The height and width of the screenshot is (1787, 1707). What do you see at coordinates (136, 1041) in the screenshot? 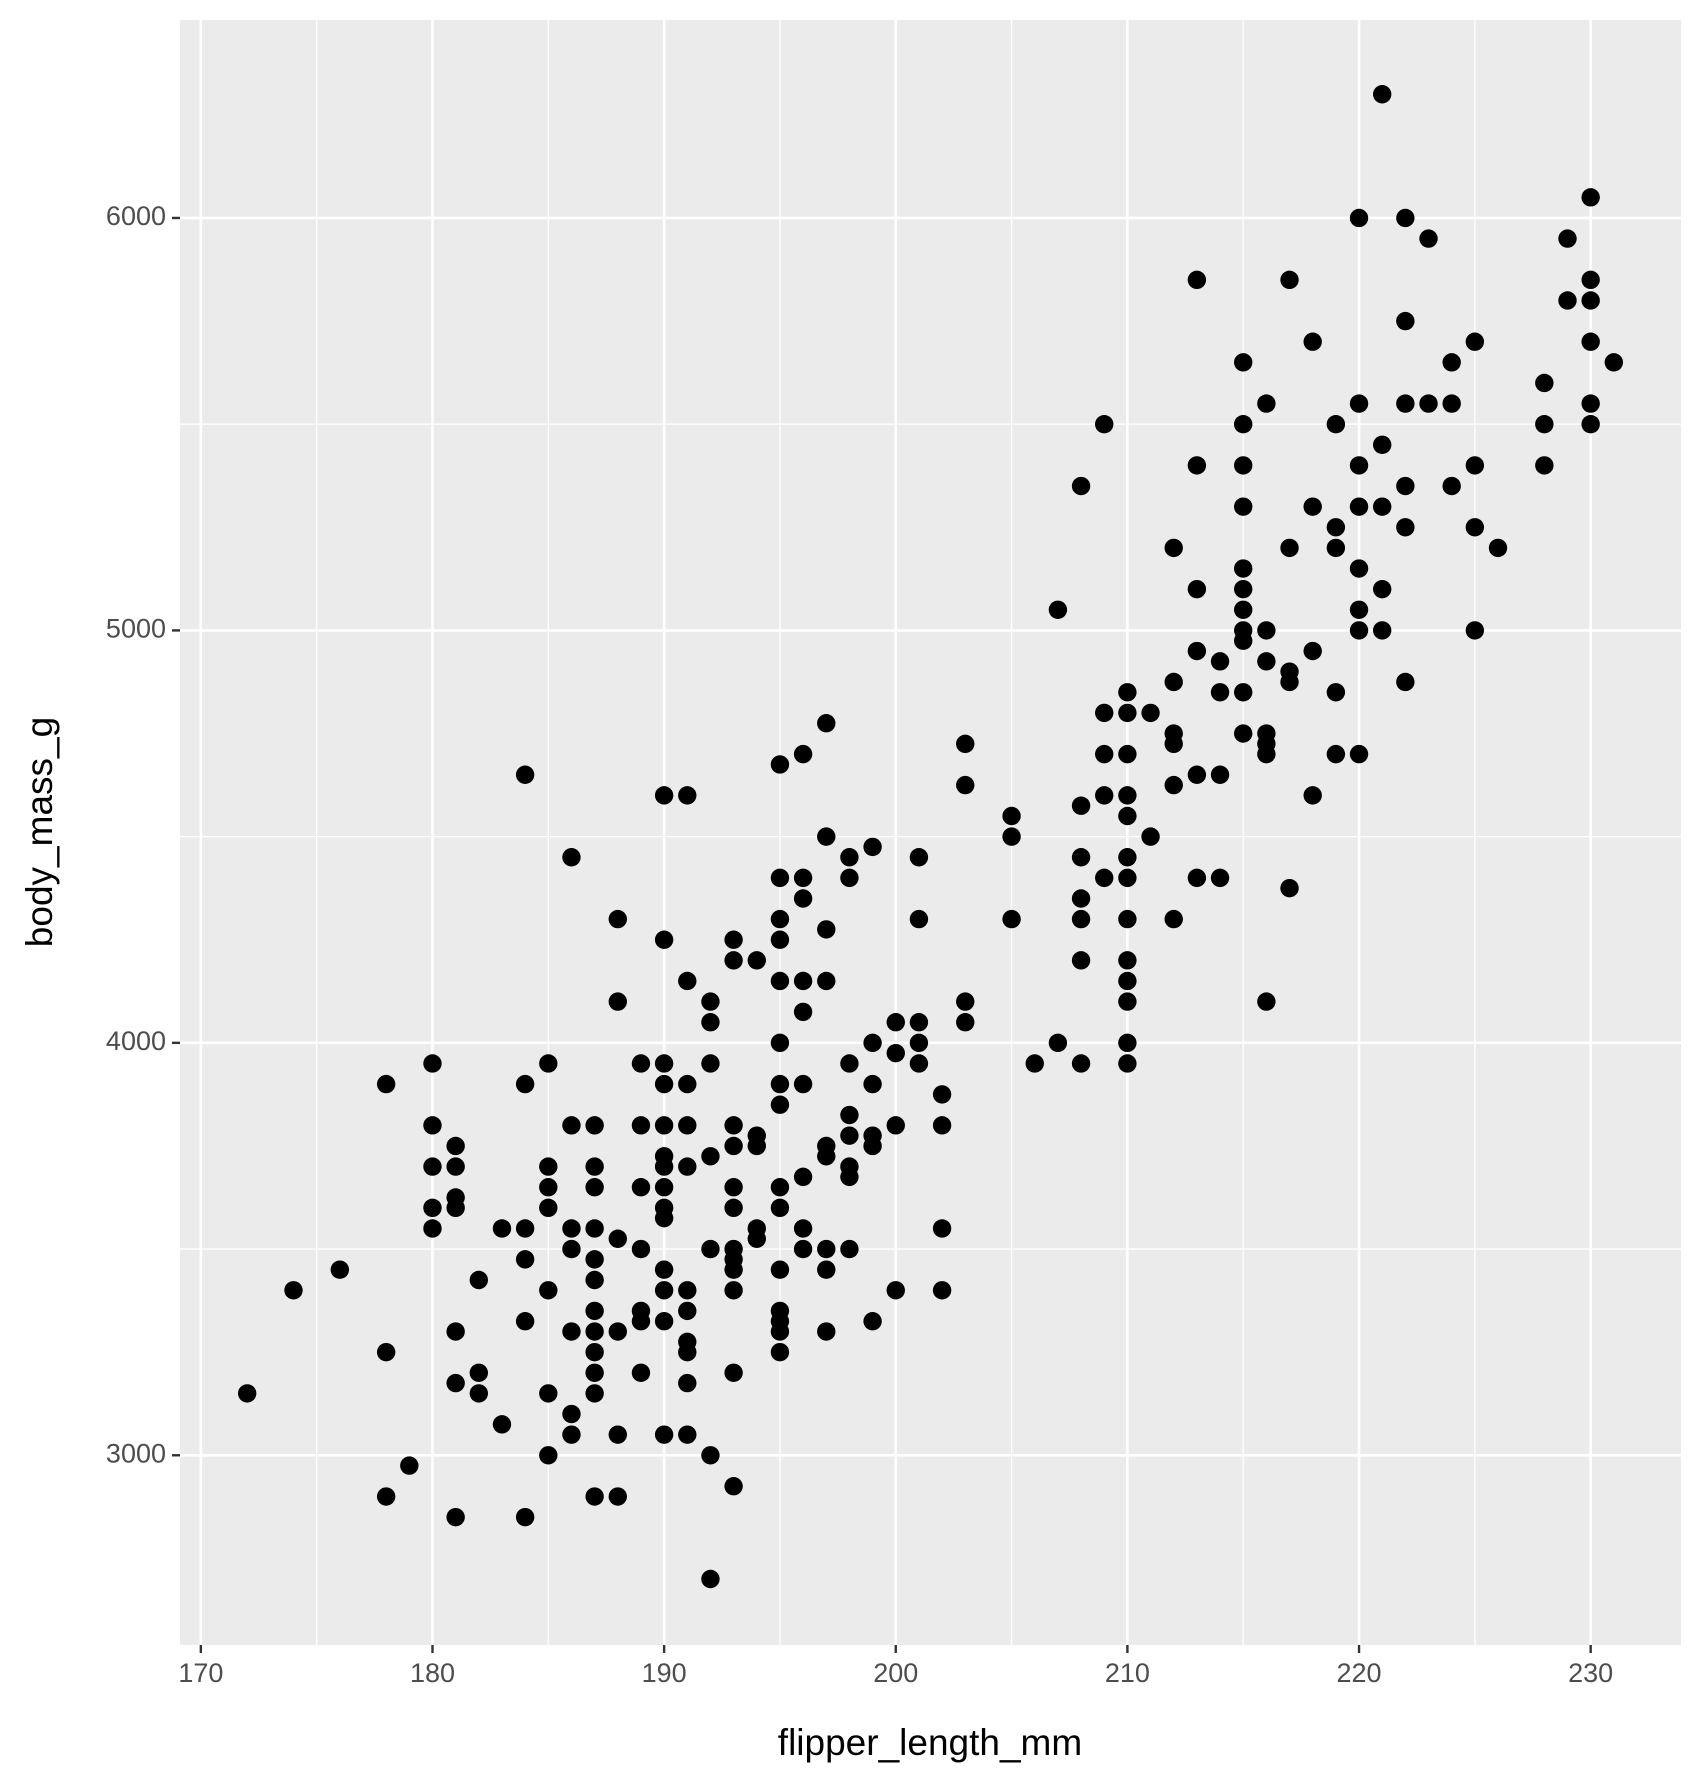
I see `y-tick-label: 4000` at bounding box center [136, 1041].